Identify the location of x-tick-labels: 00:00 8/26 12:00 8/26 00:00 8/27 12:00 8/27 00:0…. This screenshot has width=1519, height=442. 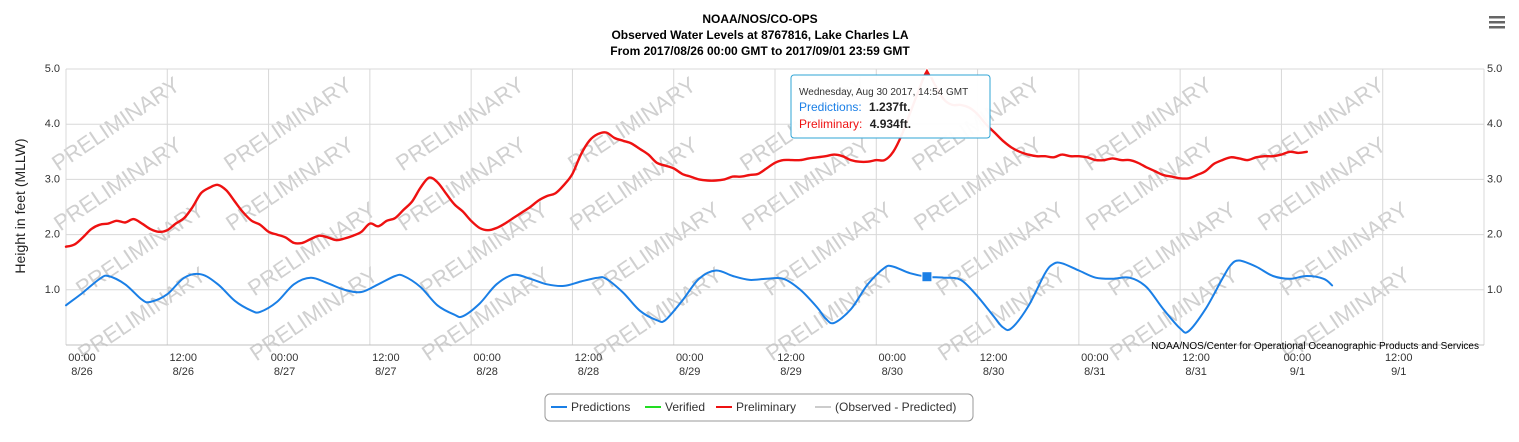
(740, 365).